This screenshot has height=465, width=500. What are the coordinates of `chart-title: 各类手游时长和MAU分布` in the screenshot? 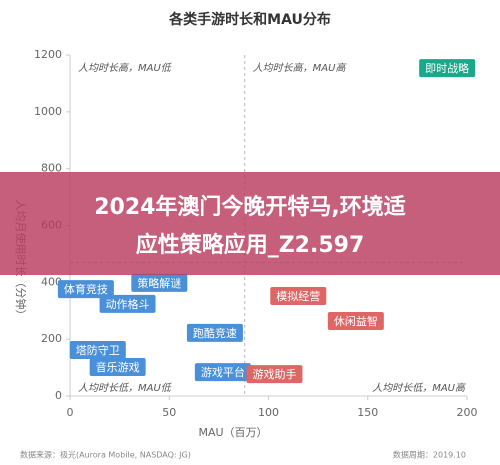 It's located at (249, 19).